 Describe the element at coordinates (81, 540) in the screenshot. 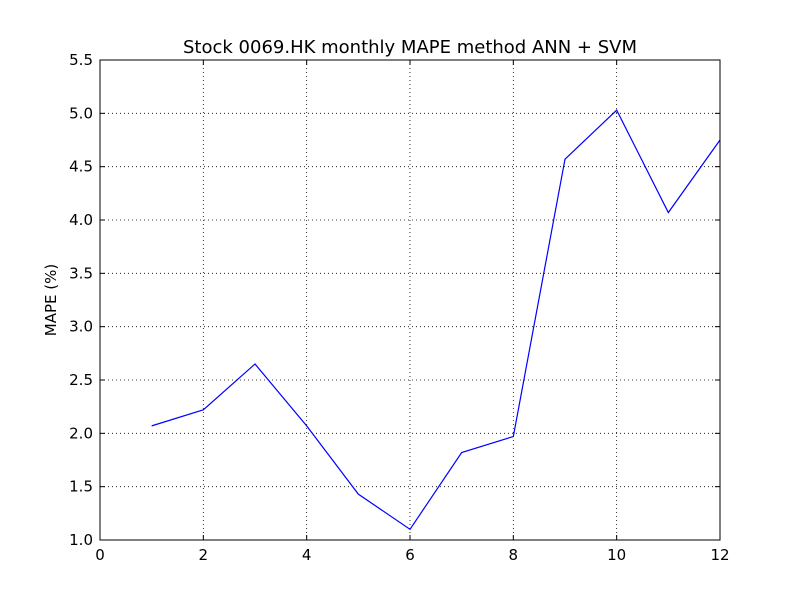

I see `y-tick-label: 1.0` at that location.